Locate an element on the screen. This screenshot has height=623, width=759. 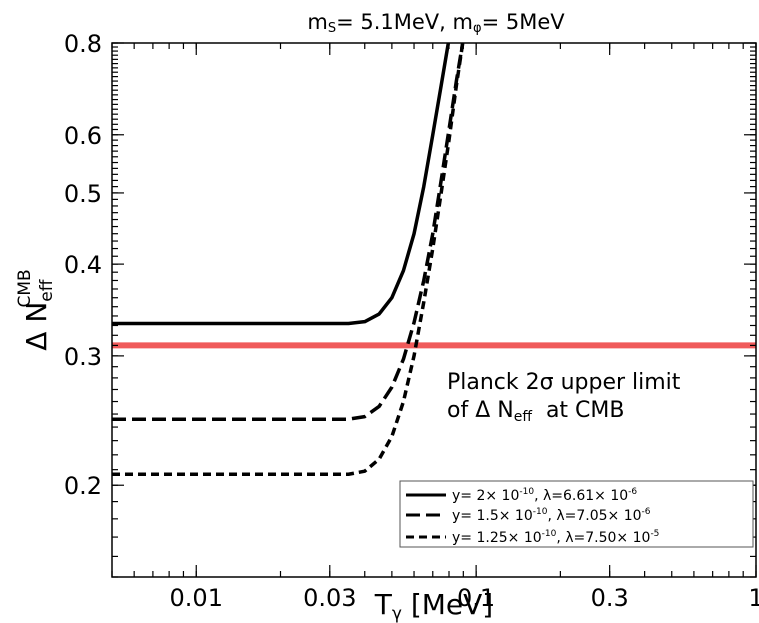
x-tick-label: 0.01 is located at coordinates (196, 598).